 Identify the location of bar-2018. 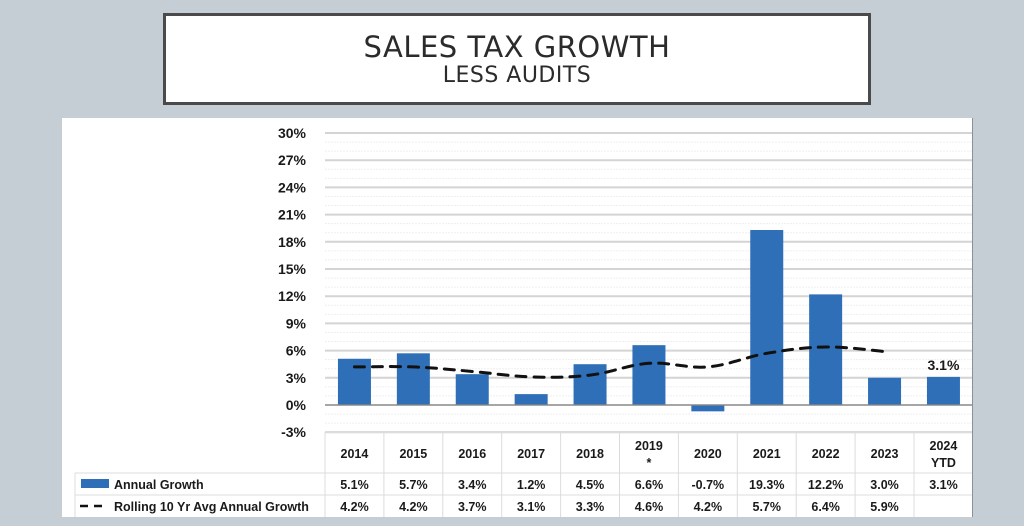
(590, 384).